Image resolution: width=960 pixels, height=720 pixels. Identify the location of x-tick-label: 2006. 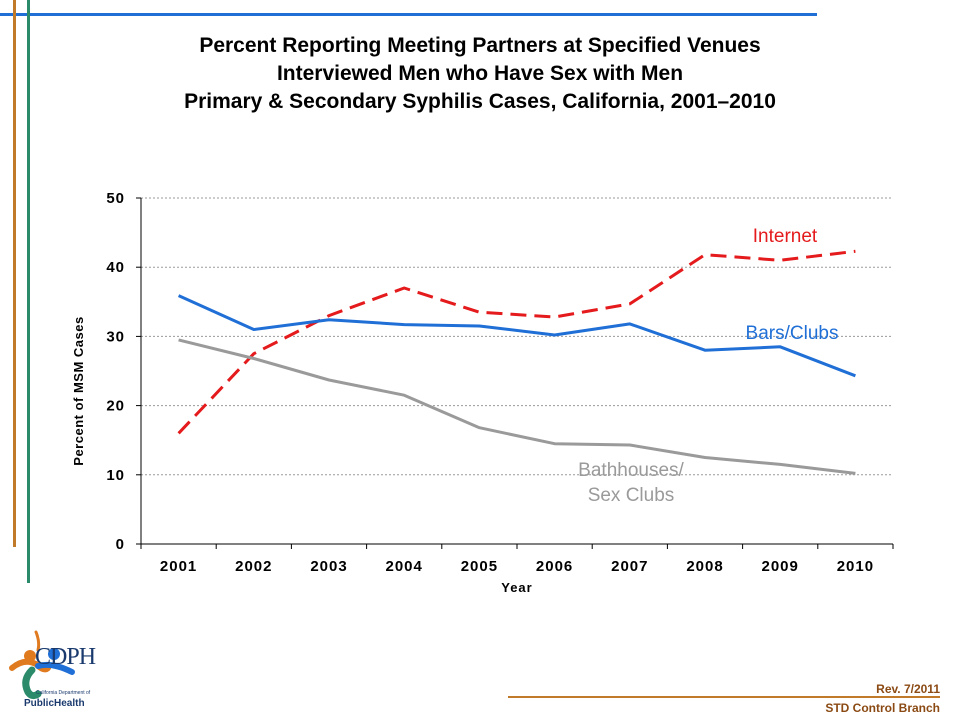
(554, 566).